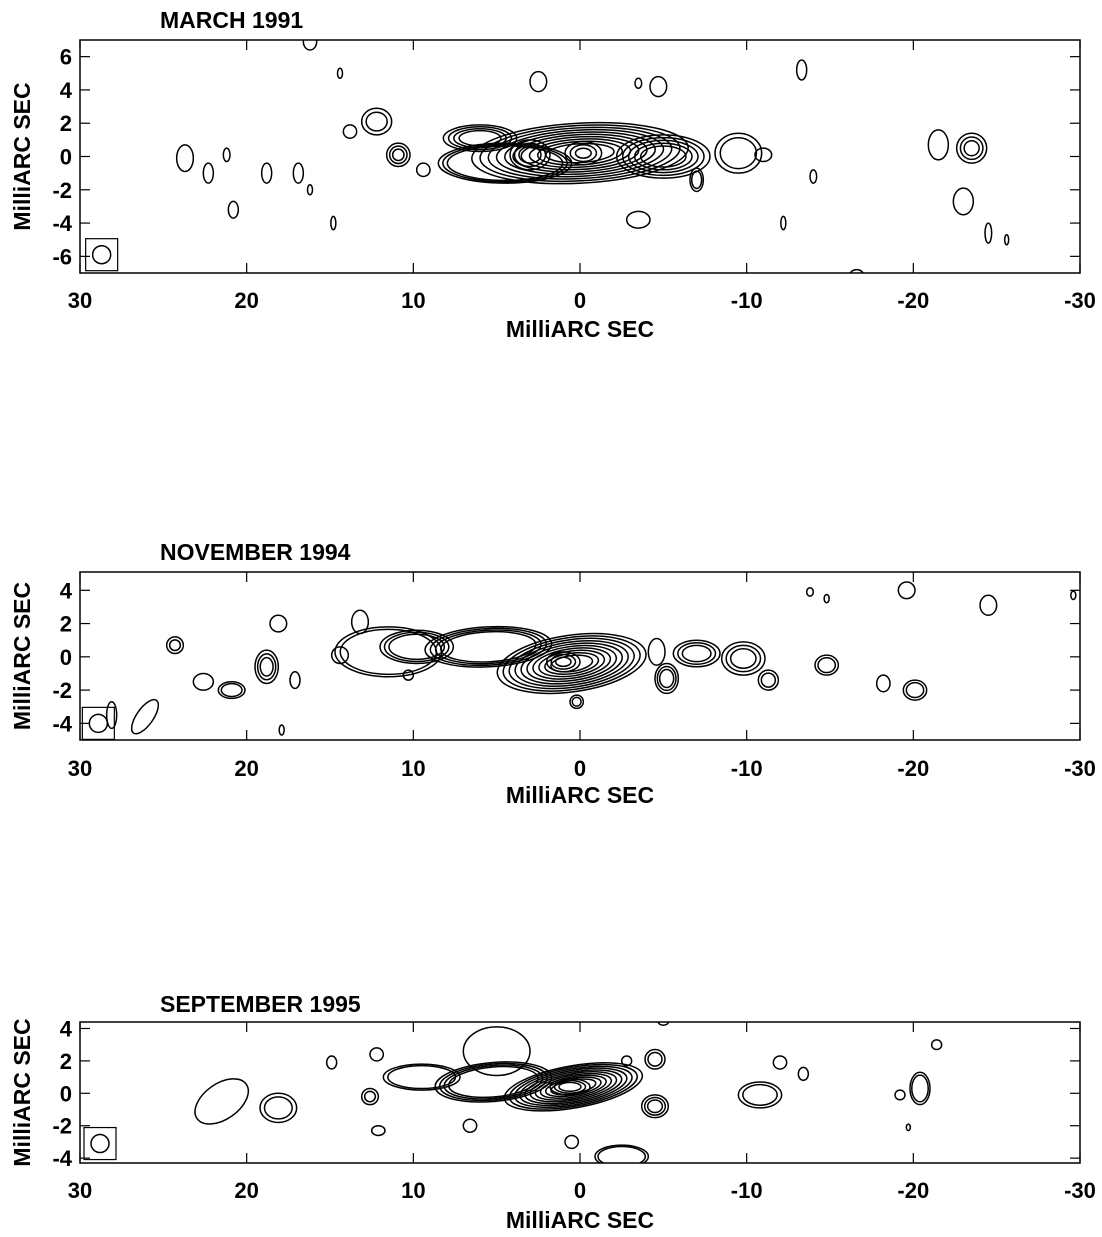 The height and width of the screenshot is (1237, 1102). Describe the element at coordinates (747, 300) in the screenshot. I see `x-tick-label: -10` at that location.